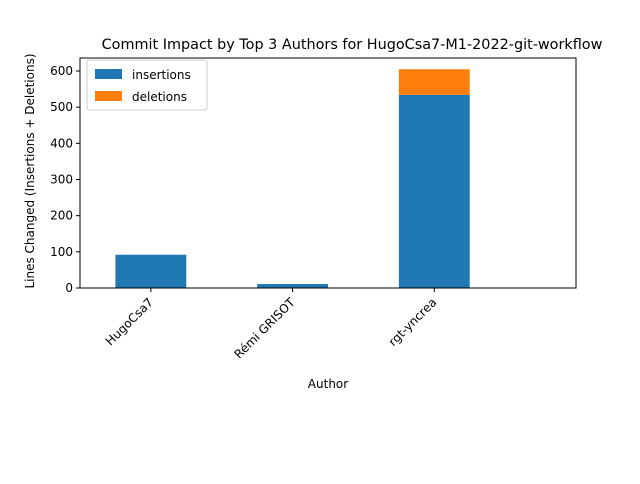 The image size is (640, 484). Describe the element at coordinates (328, 384) in the screenshot. I see `x-axis-label: Author` at that location.